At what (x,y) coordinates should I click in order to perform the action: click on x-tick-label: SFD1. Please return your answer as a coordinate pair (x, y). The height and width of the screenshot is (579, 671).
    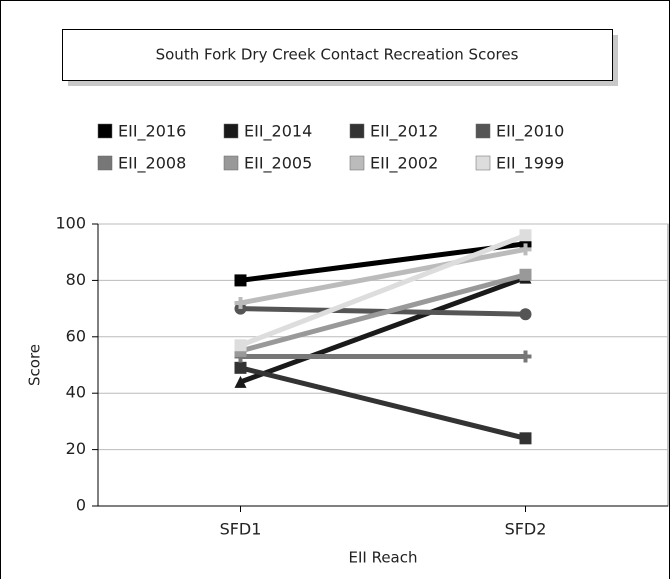
    Looking at the image, I should click on (241, 529).